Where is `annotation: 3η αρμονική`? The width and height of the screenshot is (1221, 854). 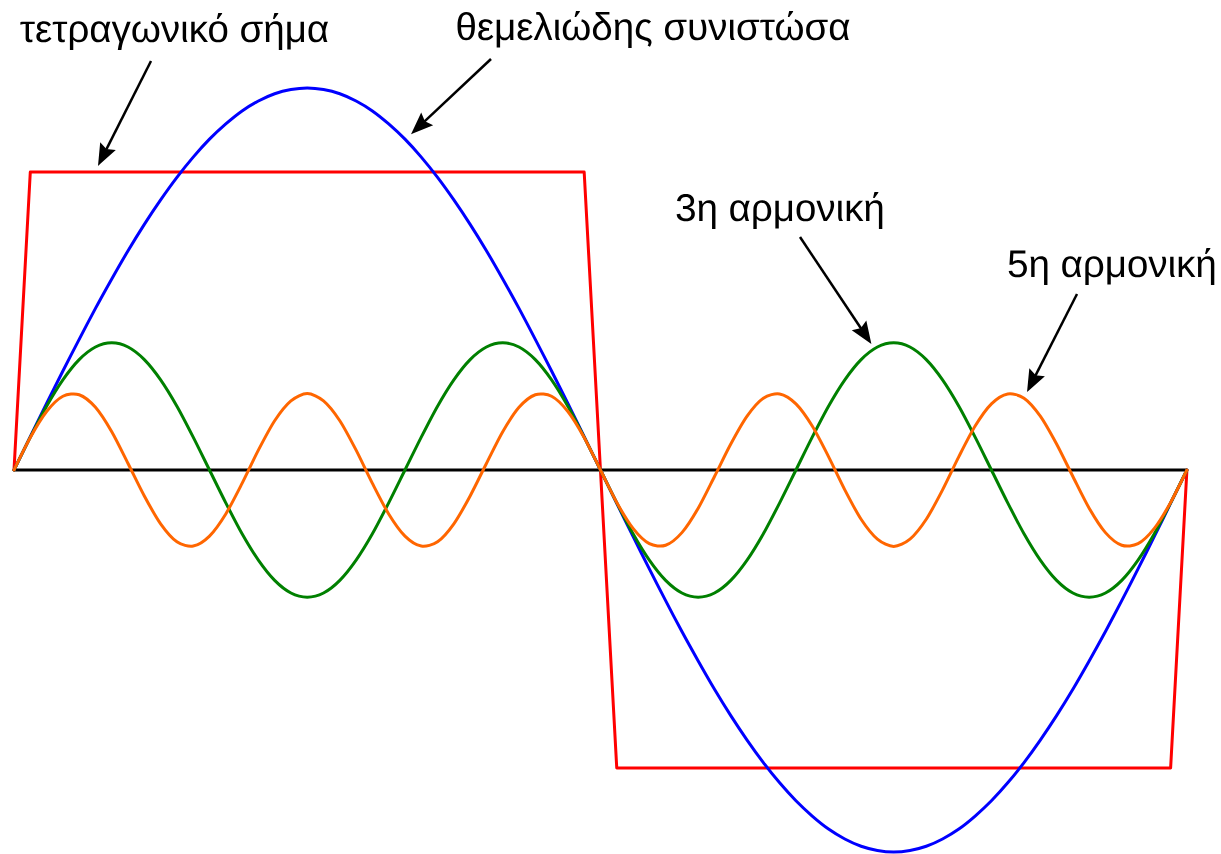 annotation: 3η αρμονική is located at coordinates (779, 210).